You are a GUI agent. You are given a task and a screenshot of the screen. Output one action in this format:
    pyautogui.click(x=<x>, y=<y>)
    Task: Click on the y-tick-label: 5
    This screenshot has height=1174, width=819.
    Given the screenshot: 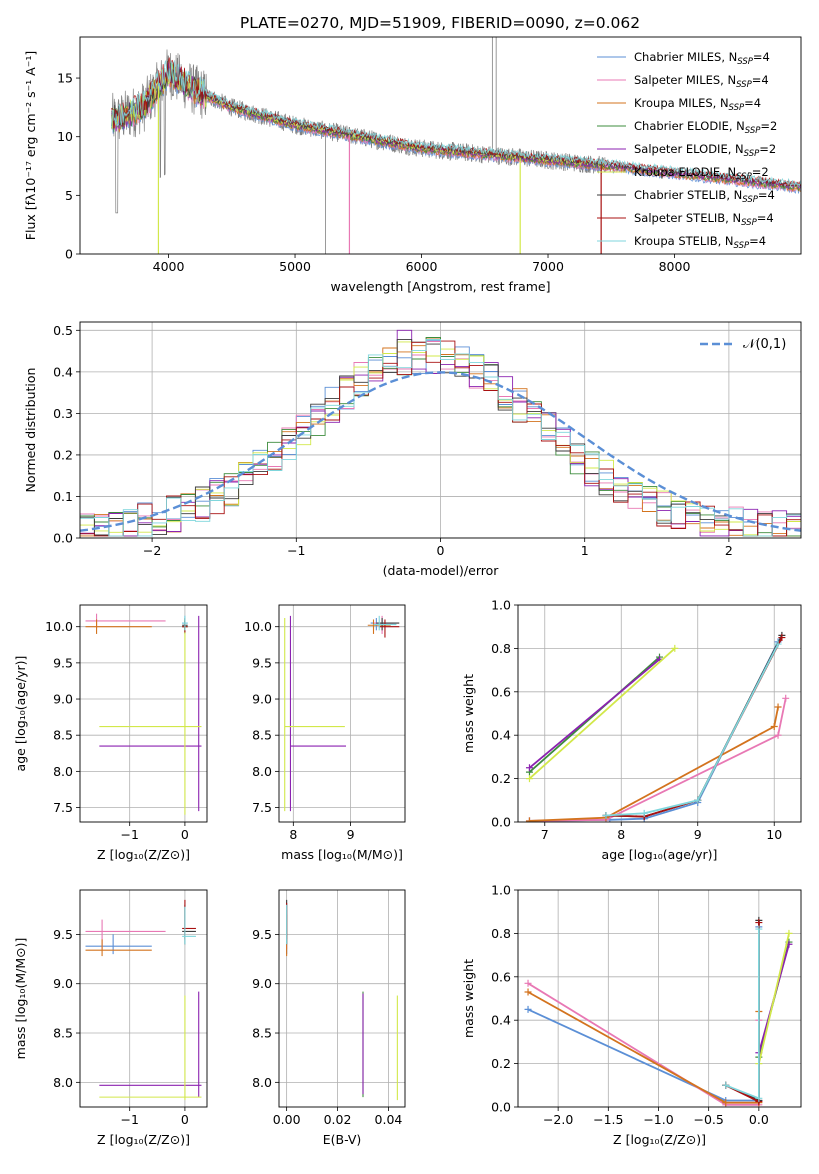 What is the action you would take?
    pyautogui.click(x=69, y=195)
    